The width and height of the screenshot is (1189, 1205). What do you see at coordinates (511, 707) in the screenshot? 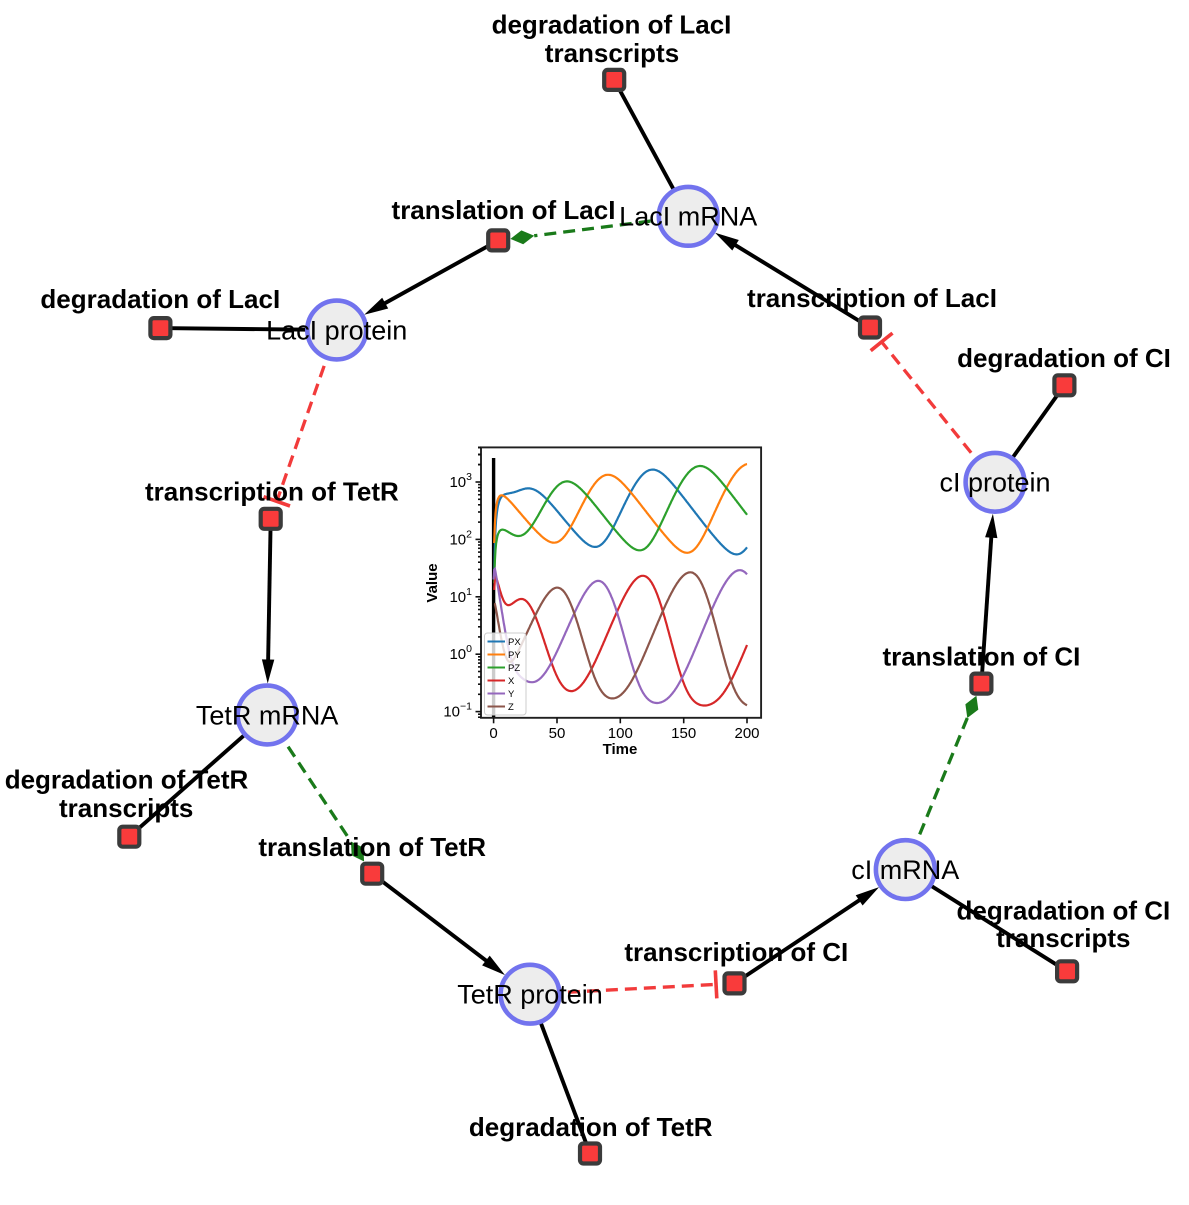
I see `svg-text: Z` at bounding box center [511, 707].